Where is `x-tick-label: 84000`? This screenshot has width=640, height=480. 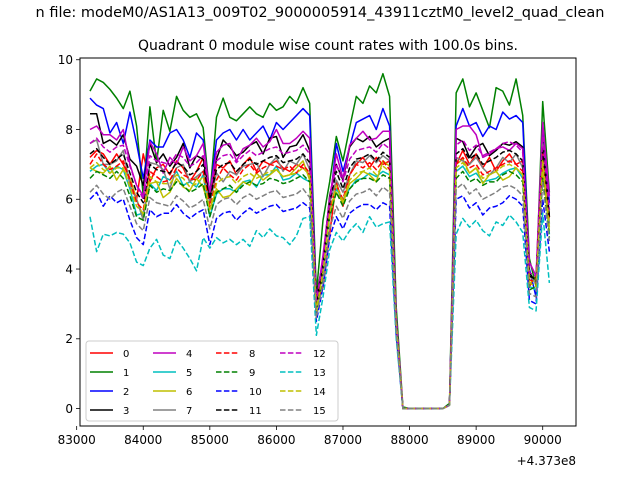
x-tick-label: 84000 is located at coordinates (143, 440).